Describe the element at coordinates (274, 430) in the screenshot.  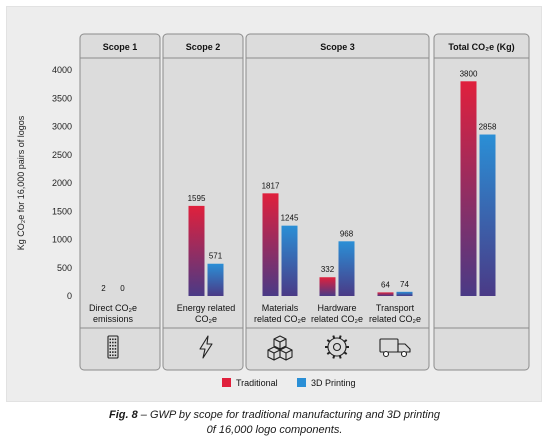
I see `figure-caption-line2: 0f 16,000 logo components.` at that location.